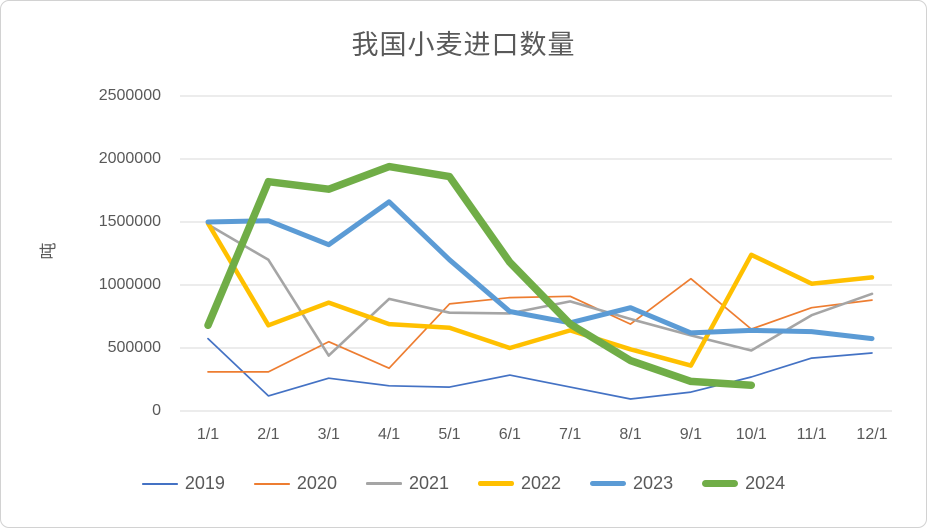  Describe the element at coordinates (129, 158) in the screenshot. I see `y-tick-label: 2000000` at that location.